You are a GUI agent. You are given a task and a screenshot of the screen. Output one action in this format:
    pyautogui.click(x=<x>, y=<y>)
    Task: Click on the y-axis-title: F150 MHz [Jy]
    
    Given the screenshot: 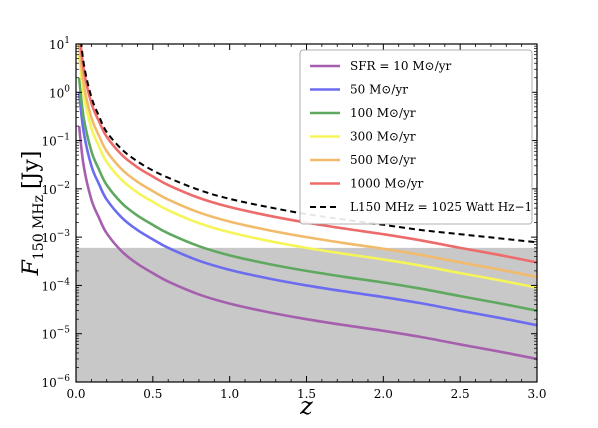 What is the action you would take?
    pyautogui.click(x=33, y=214)
    